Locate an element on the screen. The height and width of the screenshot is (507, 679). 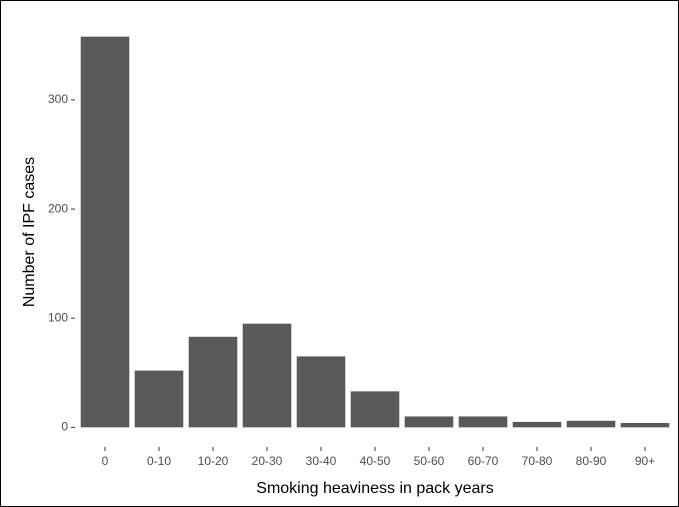
x-tick-label: 80-90 is located at coordinates (591, 461).